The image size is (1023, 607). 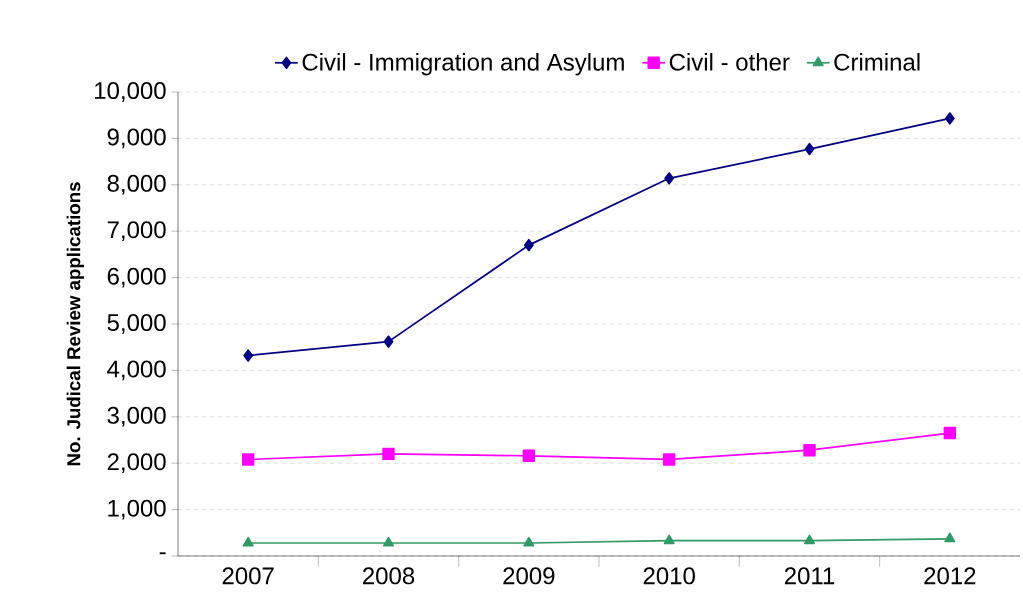 I want to click on y-tick-label: 10,000, so click(x=130, y=92).